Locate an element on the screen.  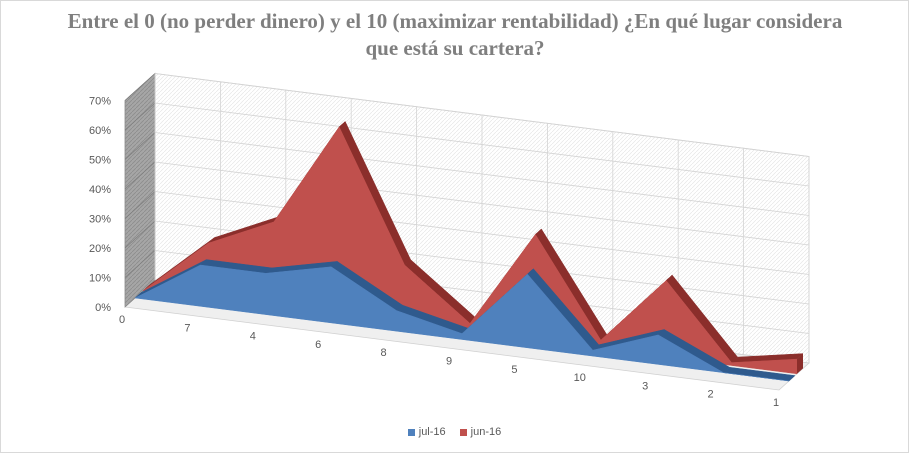
x-tick-label: 6 is located at coordinates (318, 345).